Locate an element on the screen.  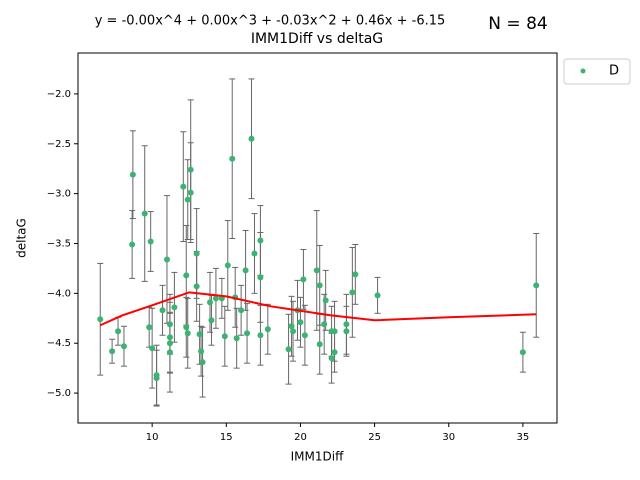
y-axis-label: deltaG is located at coordinates (22, 238).